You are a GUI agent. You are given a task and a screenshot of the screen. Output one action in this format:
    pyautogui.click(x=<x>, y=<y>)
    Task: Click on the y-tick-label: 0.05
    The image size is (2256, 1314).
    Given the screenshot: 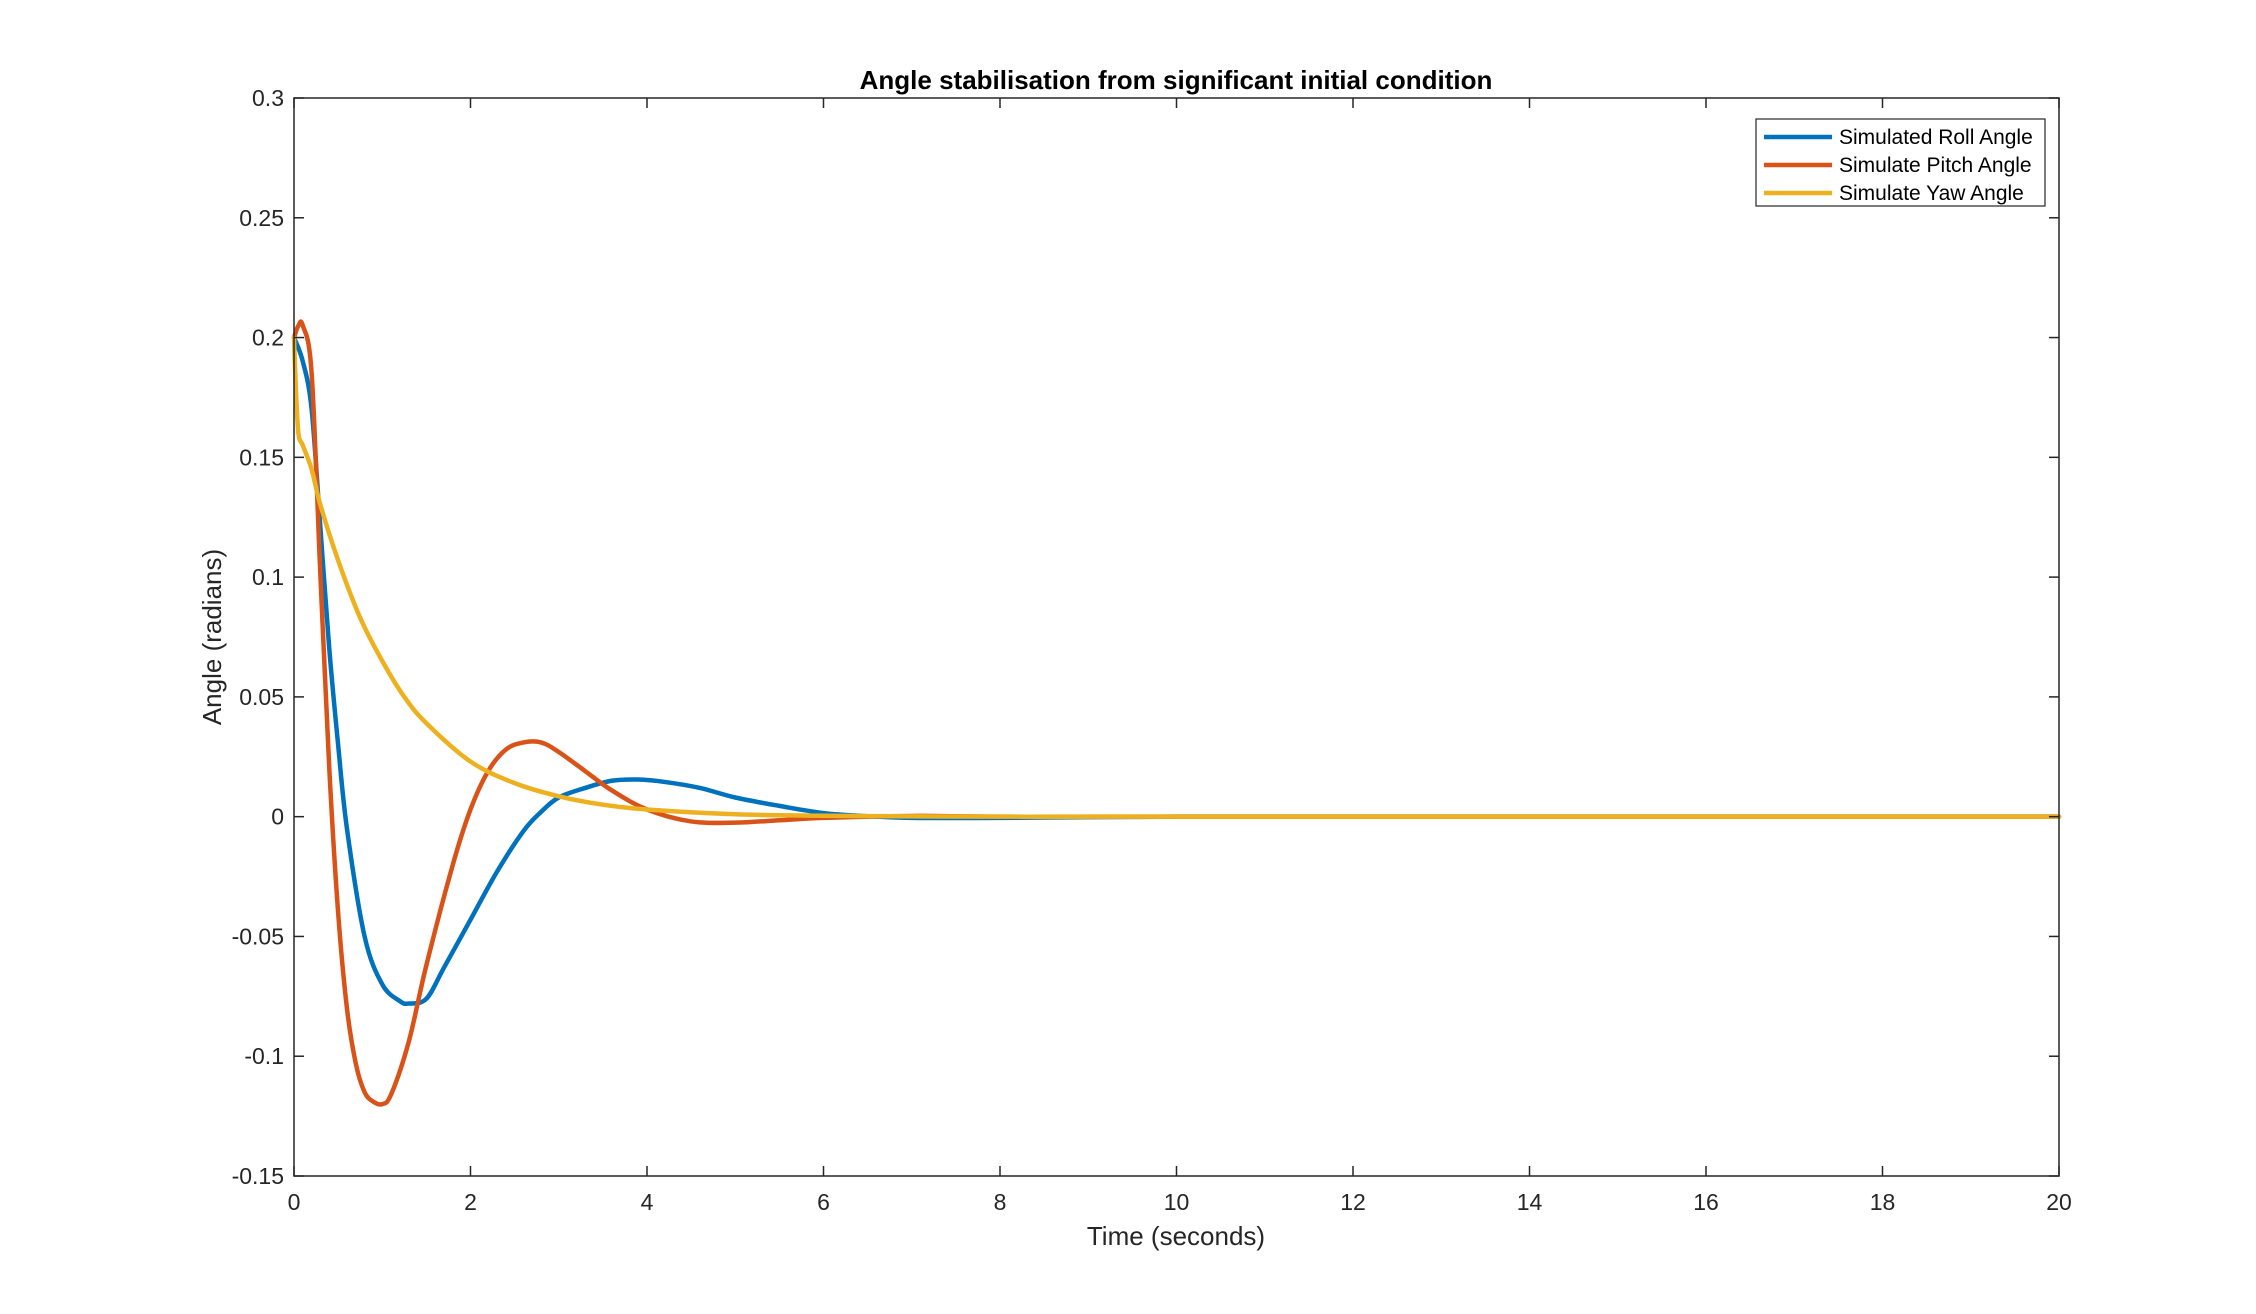 What is the action you would take?
    pyautogui.click(x=261, y=697)
    